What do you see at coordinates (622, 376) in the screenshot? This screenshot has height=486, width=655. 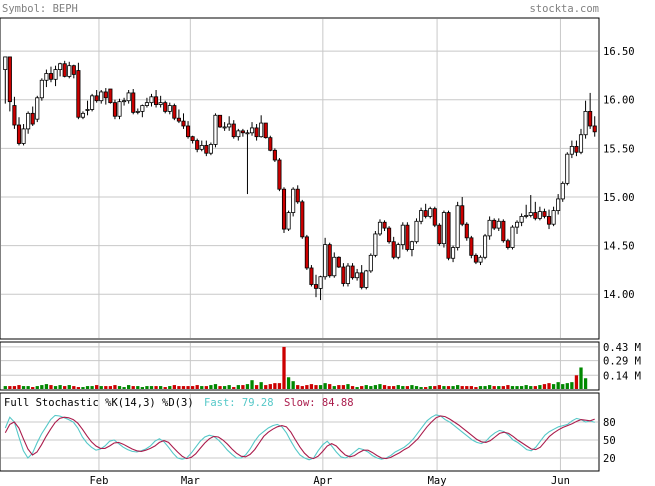 I see `volume-tick-label: 0.14 M` at bounding box center [622, 376].